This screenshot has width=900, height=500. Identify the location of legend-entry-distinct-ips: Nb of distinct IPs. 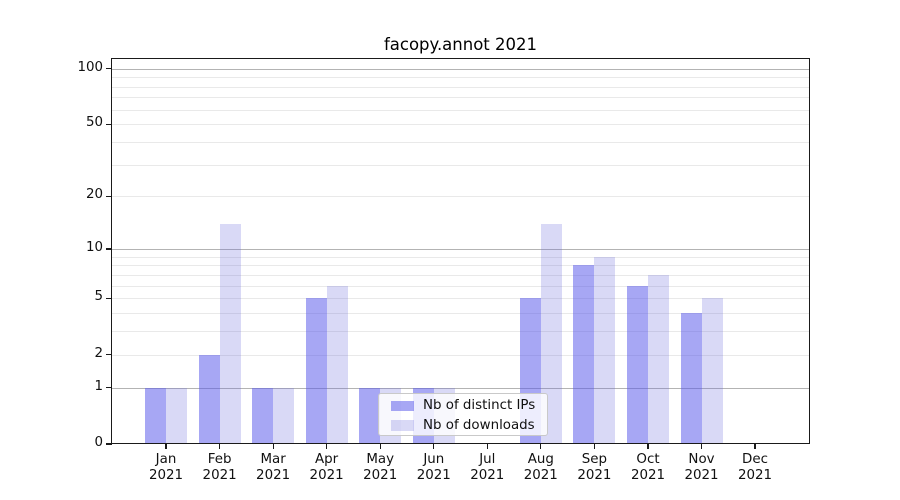
(463, 406).